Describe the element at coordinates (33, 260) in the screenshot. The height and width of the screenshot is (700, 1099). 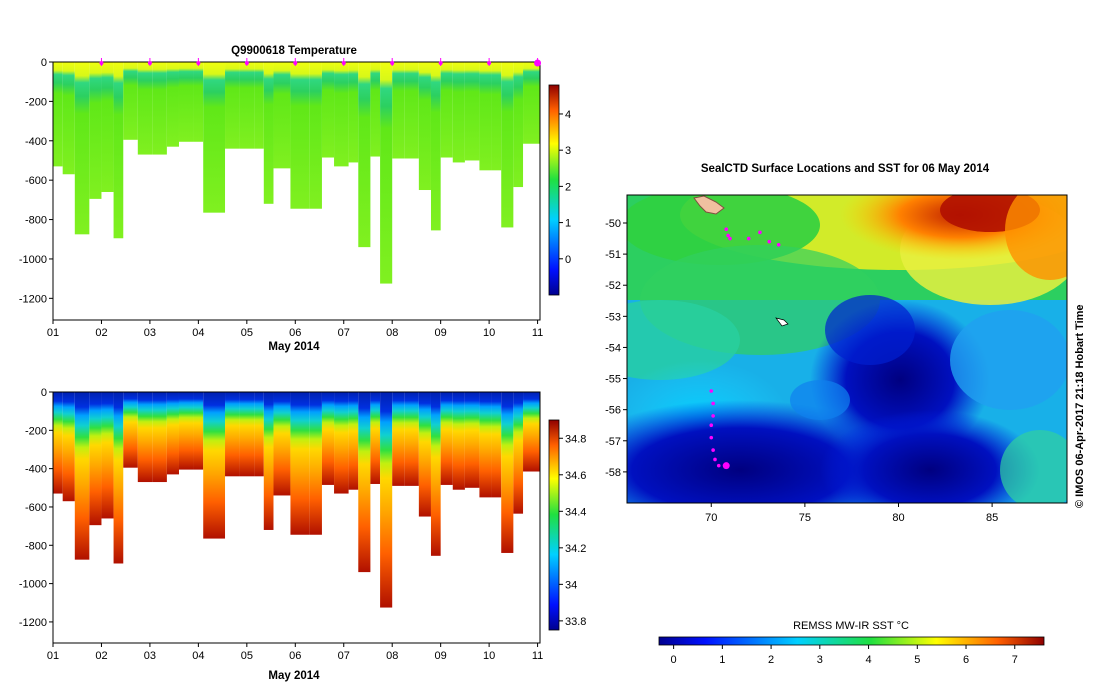
I see `p1-y-tick-label: -1000` at that location.